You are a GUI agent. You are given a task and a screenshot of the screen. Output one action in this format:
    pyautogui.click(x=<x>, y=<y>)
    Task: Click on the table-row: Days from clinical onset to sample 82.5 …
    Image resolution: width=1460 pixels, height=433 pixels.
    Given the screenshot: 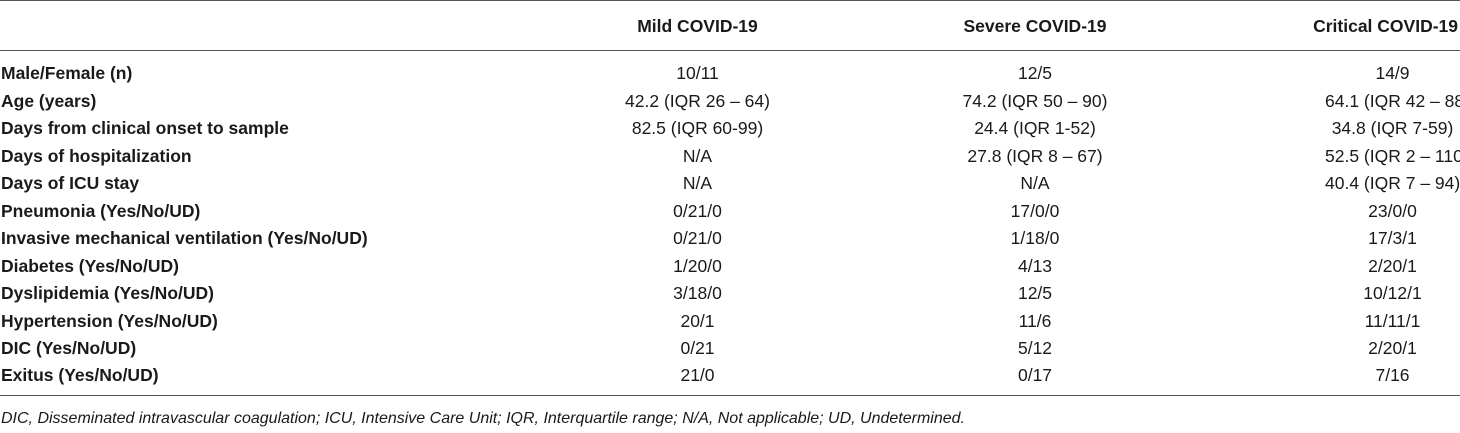 What is the action you would take?
    pyautogui.click(x=730, y=129)
    